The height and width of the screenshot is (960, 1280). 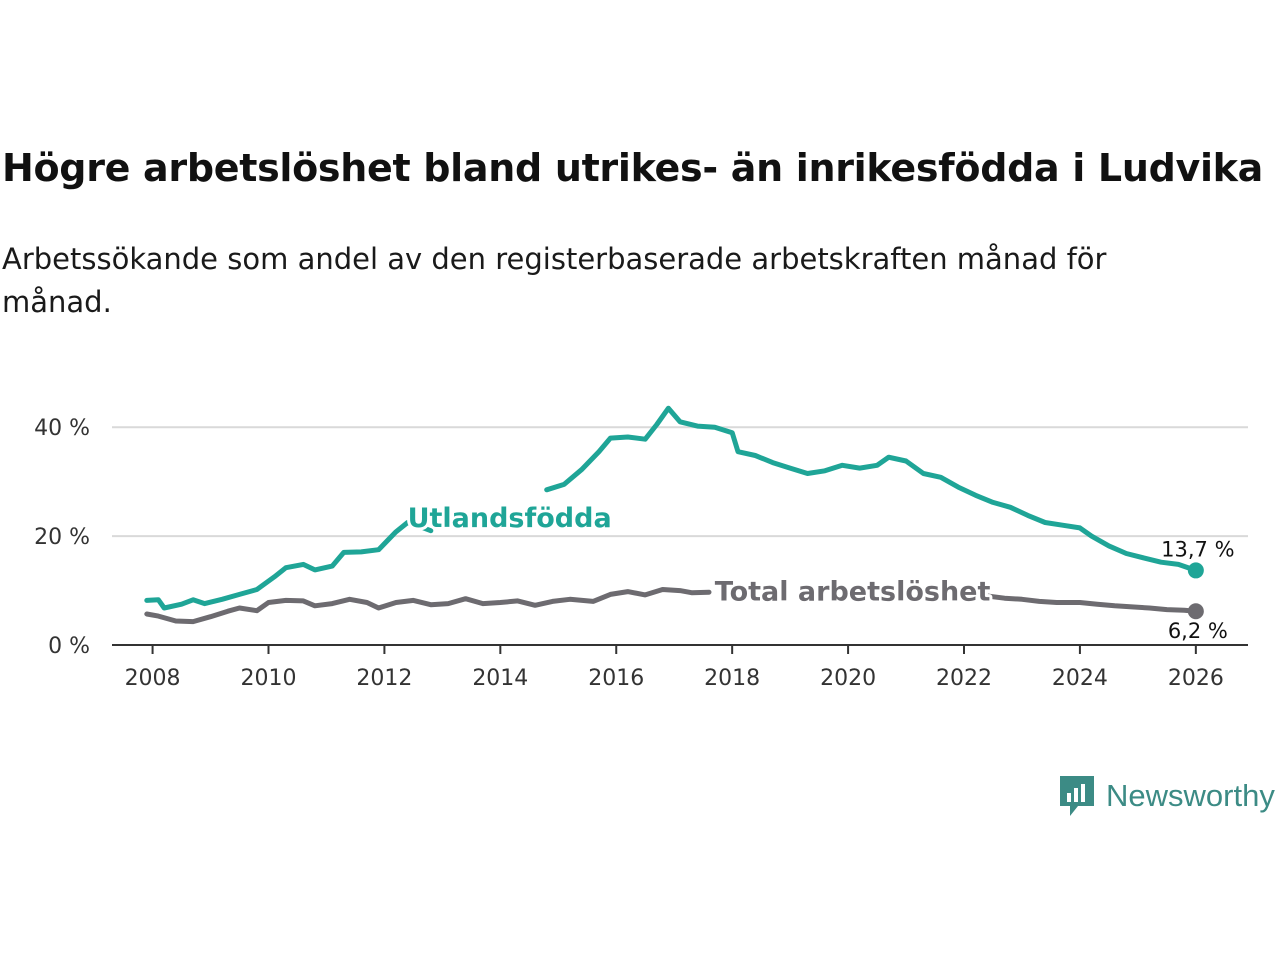 I want to click on y-tick-label: 20 %, so click(x=62, y=537).